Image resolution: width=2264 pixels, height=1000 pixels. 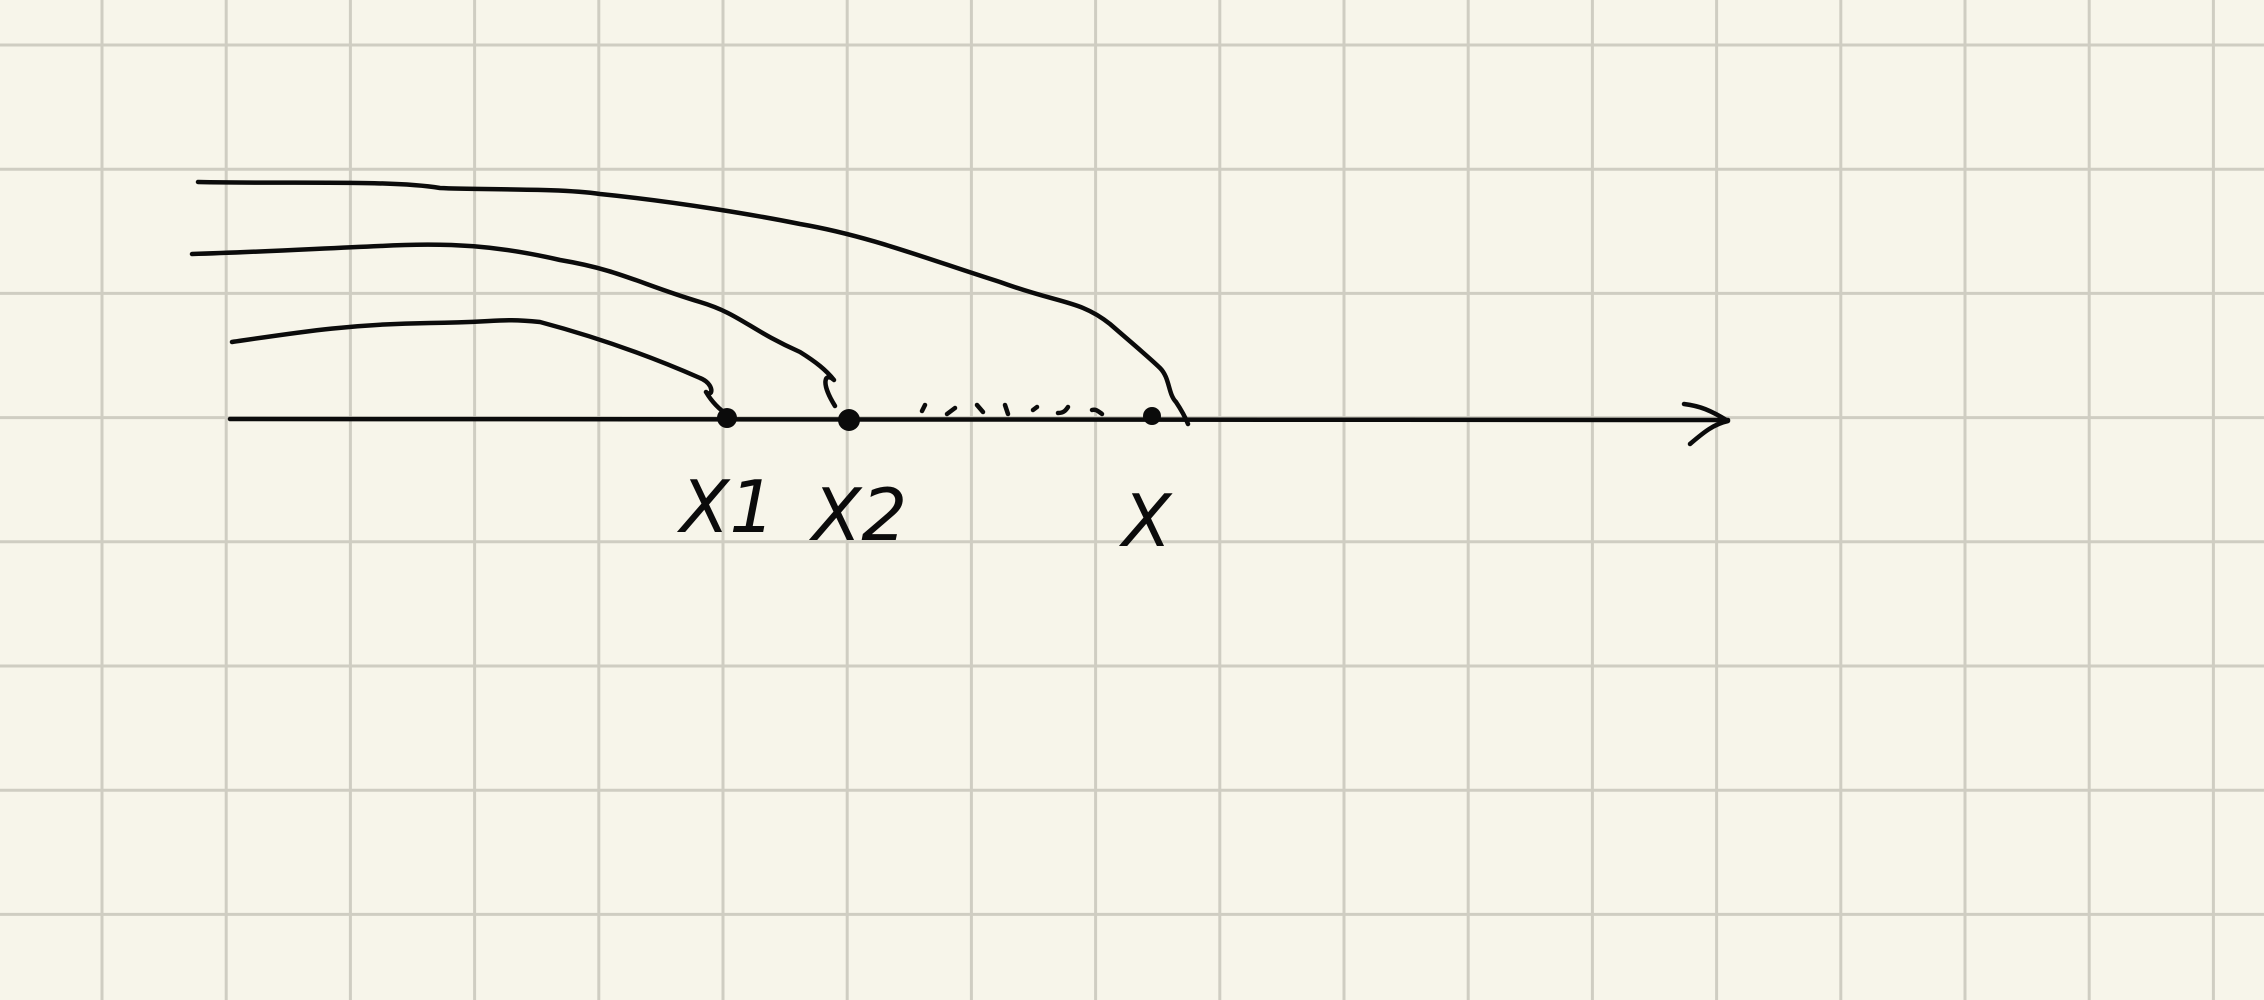 I want to click on curve-to-x2, so click(x=513, y=325).